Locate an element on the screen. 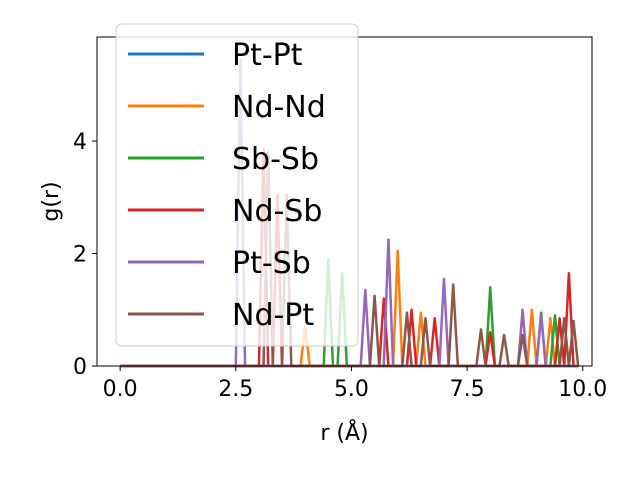 This screenshot has height=480, width=640. x-tick-label: 2.5 is located at coordinates (235, 389).